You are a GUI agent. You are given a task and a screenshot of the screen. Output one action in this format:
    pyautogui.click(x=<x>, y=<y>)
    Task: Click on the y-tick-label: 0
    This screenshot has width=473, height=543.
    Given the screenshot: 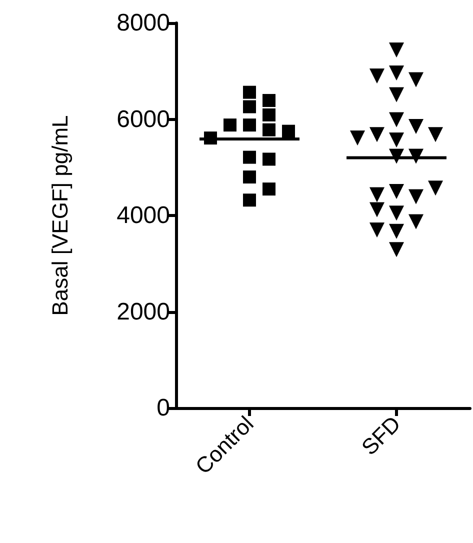 What is the action you would take?
    pyautogui.click(x=163, y=408)
    